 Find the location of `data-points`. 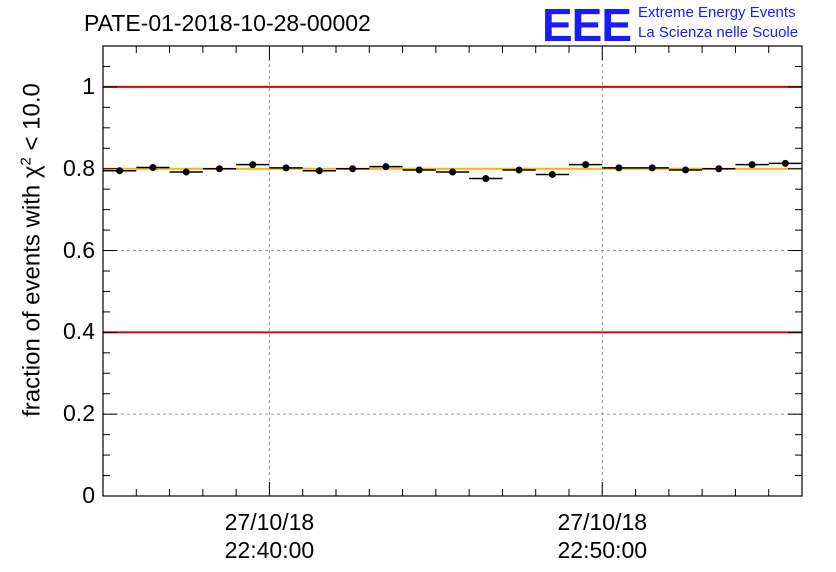

data-points is located at coordinates (452, 171).